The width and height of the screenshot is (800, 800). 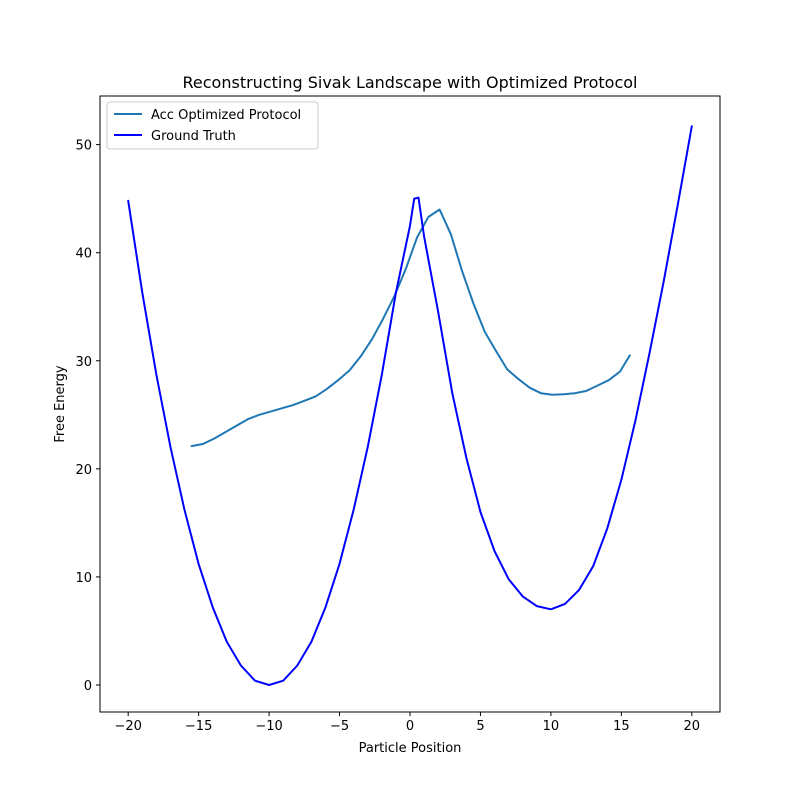 What do you see at coordinates (88, 686) in the screenshot?
I see `y-tick-label: 0` at bounding box center [88, 686].